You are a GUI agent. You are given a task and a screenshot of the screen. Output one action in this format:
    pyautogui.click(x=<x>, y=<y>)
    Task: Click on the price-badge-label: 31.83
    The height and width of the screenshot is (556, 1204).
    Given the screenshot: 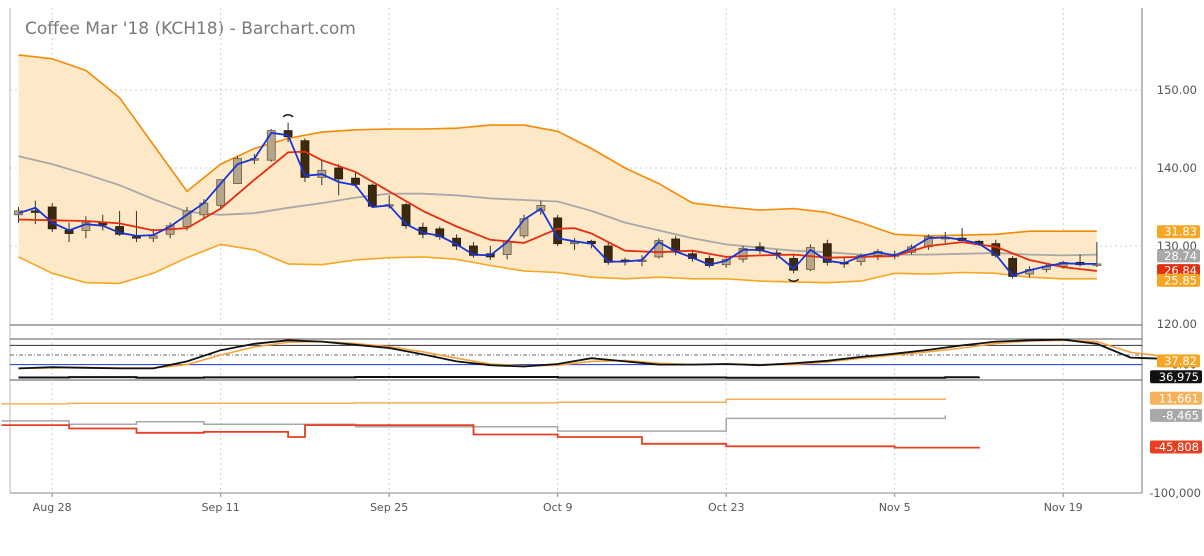 What is the action you would take?
    pyautogui.click(x=1180, y=232)
    